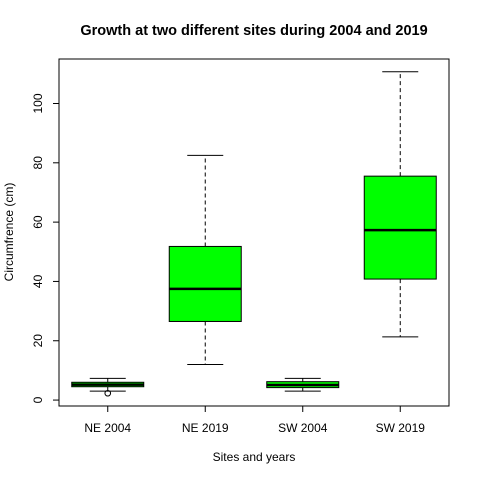 Image resolution: width=480 pixels, height=480 pixels. Describe the element at coordinates (38, 103) in the screenshot. I see `y-tick-label: 100` at that location.